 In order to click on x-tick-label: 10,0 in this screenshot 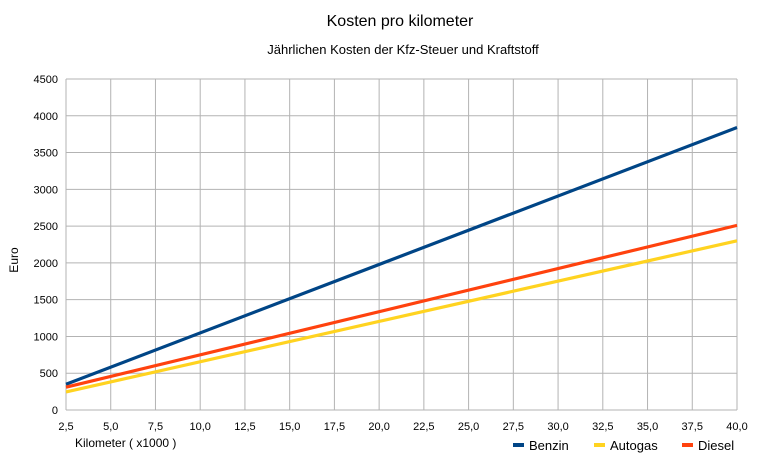, I will do `click(199, 427)`.